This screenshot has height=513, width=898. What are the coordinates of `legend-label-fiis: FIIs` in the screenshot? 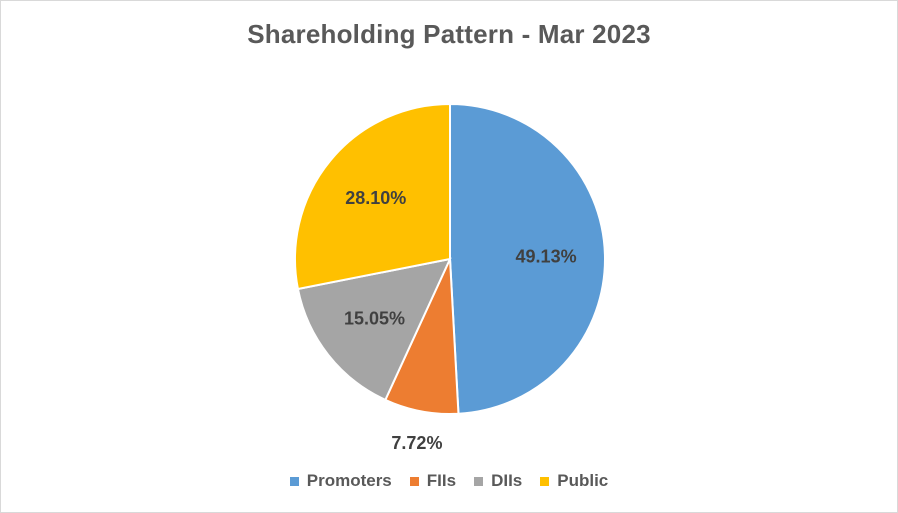 It's located at (441, 480).